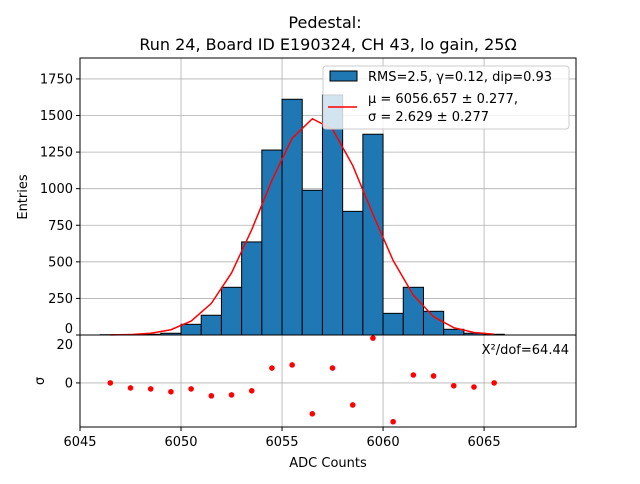 The height and width of the screenshot is (484, 640). I want to click on chart-title-line1: Pedestal:, so click(324, 22).